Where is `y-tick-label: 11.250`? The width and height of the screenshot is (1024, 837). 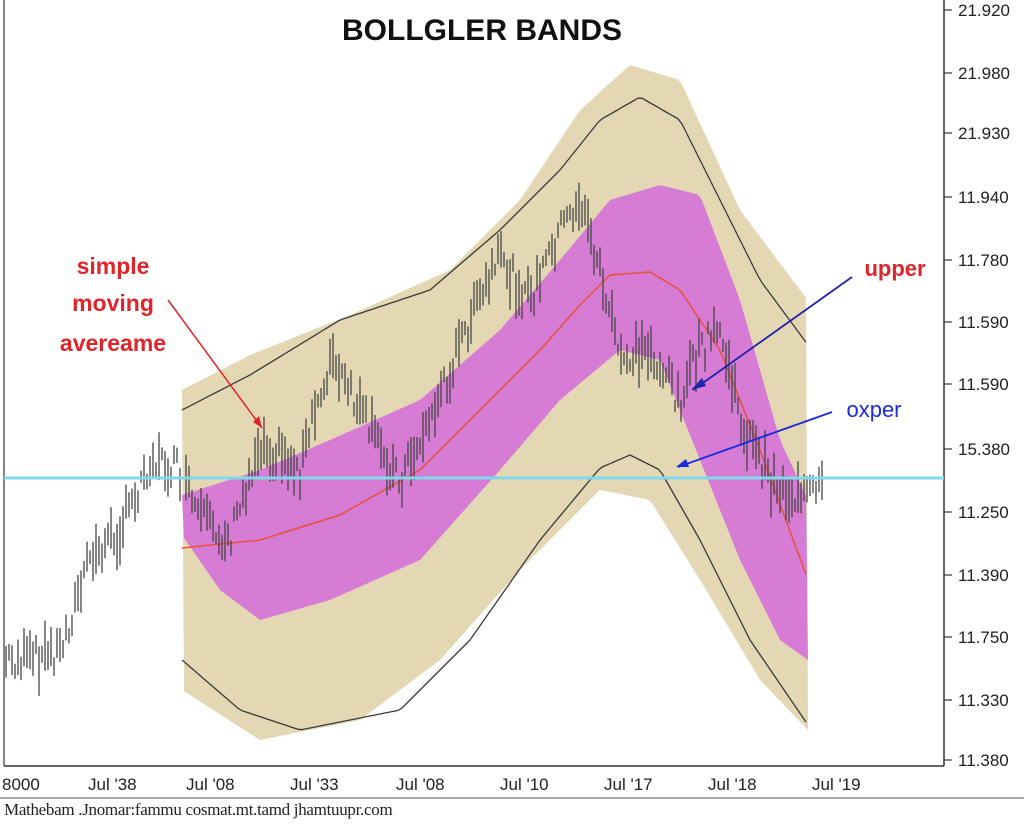
y-tick-label: 11.250 is located at coordinates (983, 512).